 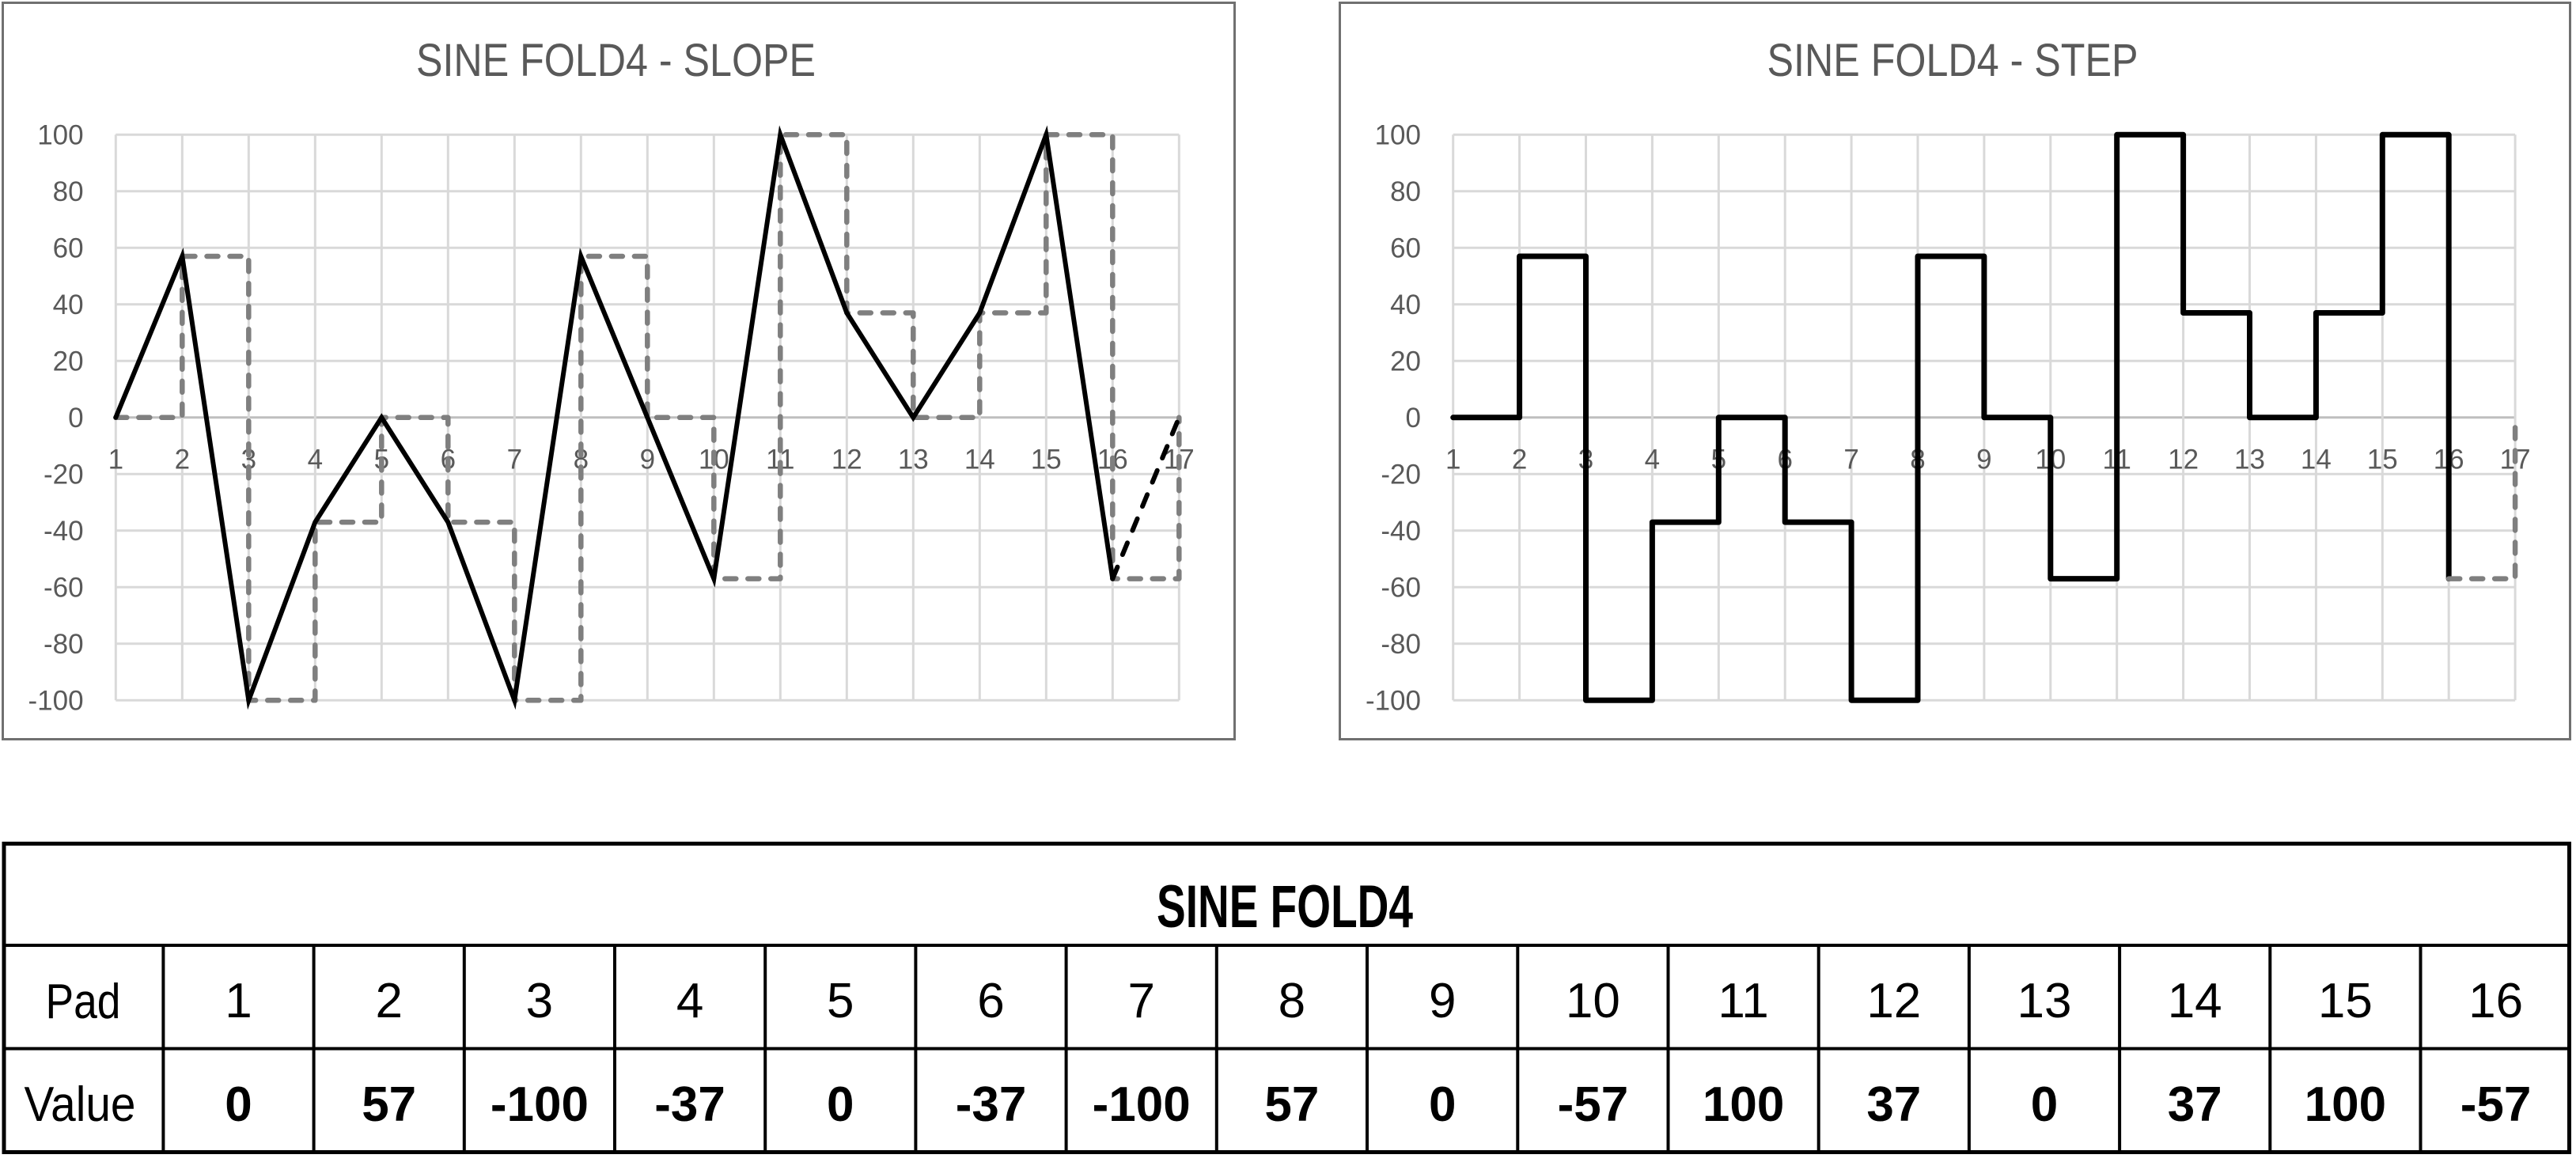 What do you see at coordinates (616, 60) in the screenshot?
I see `svg-text: SINE FOLD4 - SLOPE` at bounding box center [616, 60].